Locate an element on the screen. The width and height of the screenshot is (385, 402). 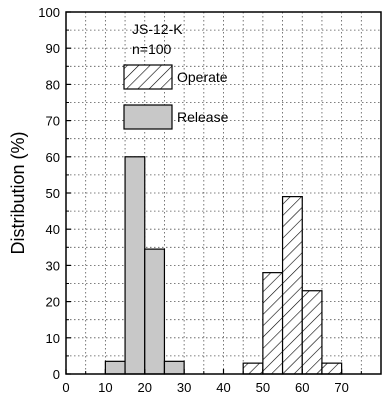
legend-swatch-operate is located at coordinates (148, 77).